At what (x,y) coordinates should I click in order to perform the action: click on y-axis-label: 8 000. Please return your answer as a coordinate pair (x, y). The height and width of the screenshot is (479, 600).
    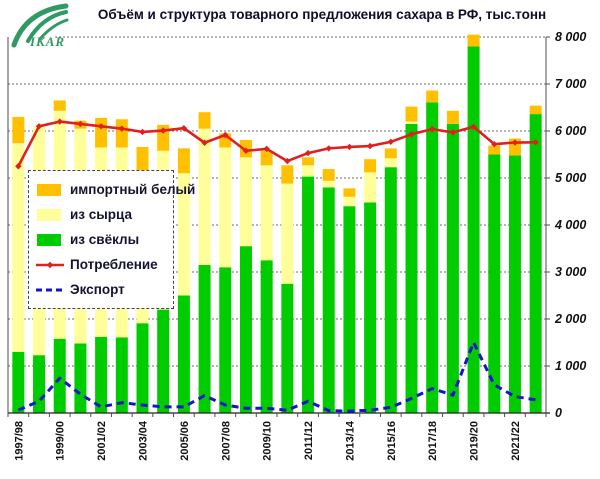
    Looking at the image, I should click on (570, 37).